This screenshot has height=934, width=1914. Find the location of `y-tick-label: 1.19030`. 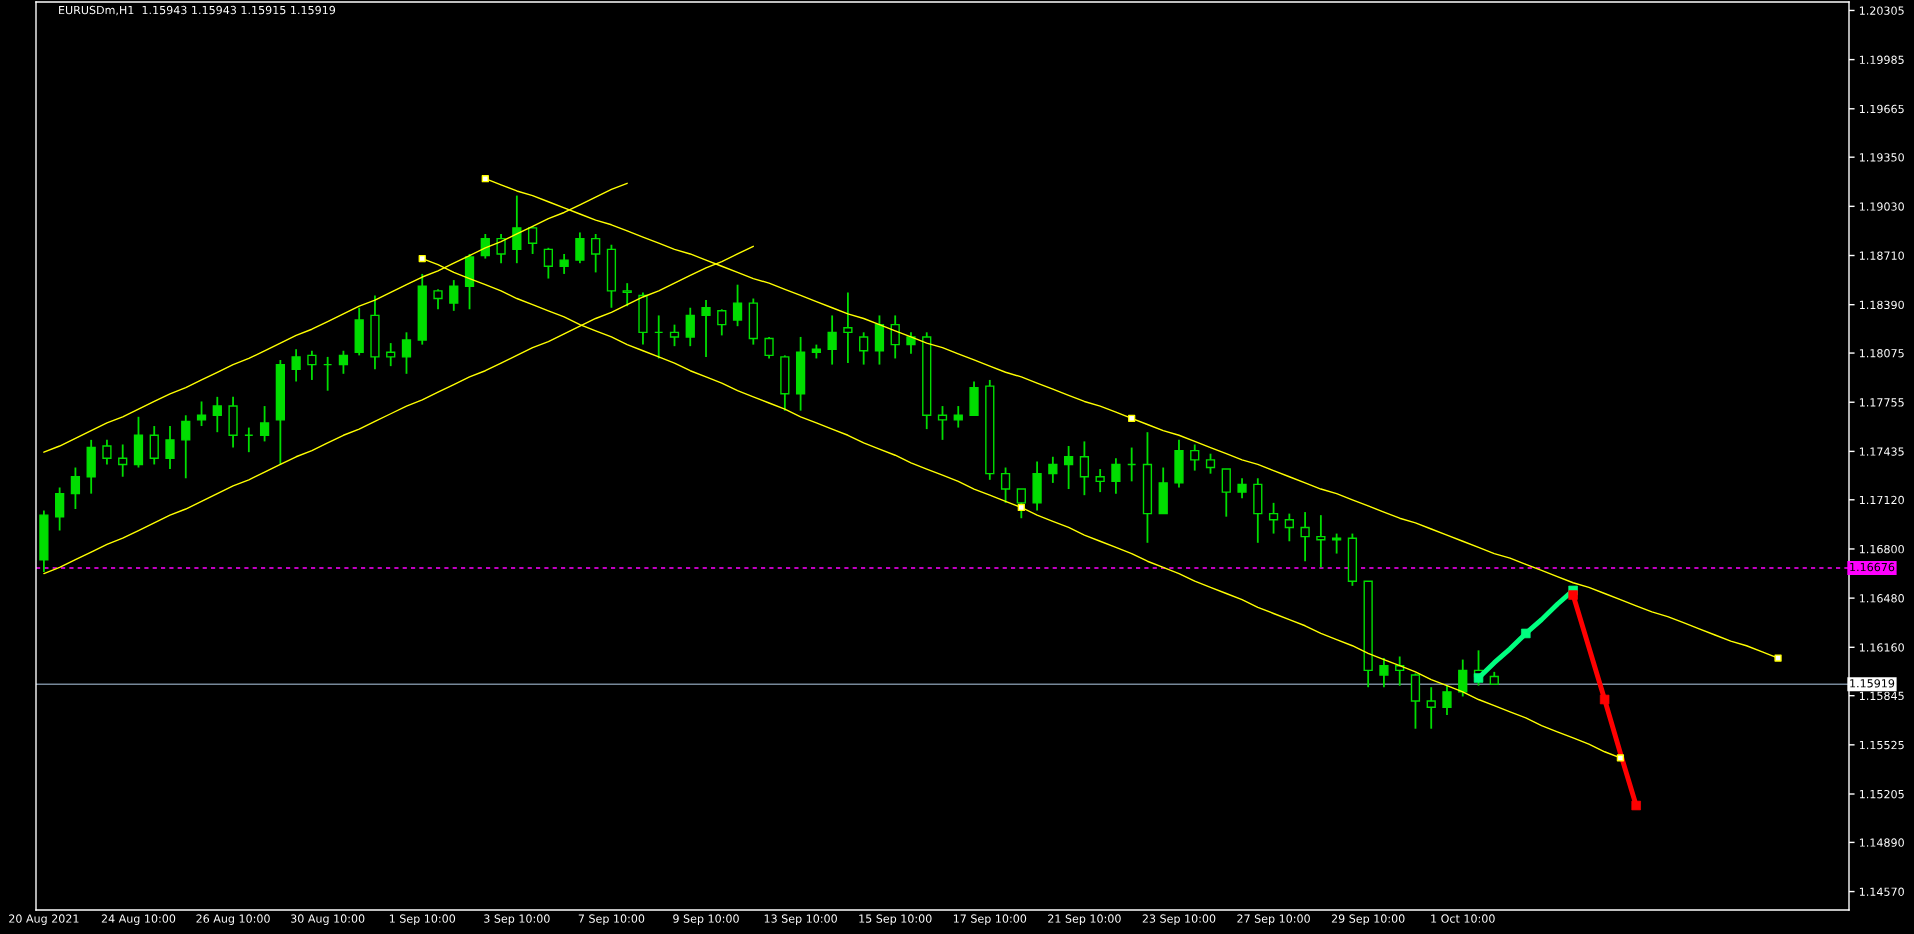

y-tick-label: 1.19030 is located at coordinates (1881, 206).